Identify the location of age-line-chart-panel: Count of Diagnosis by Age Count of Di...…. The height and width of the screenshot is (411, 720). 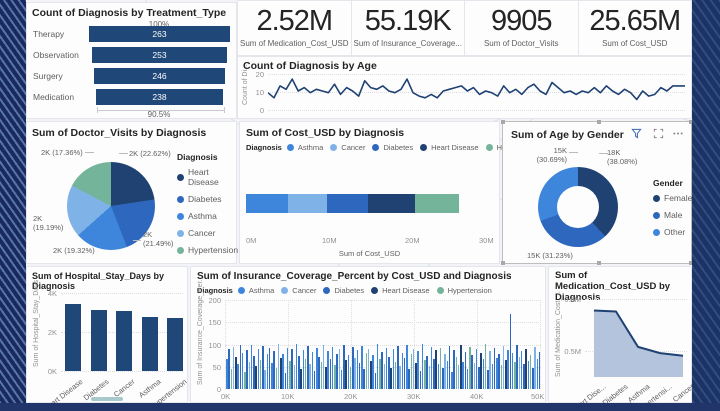
(464, 87).